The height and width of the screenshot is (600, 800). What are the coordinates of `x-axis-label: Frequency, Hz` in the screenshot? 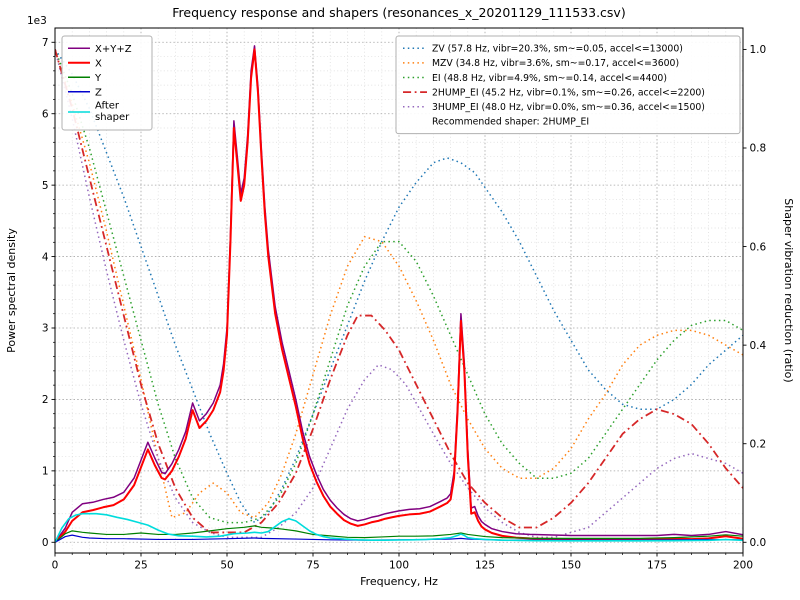 It's located at (399, 581).